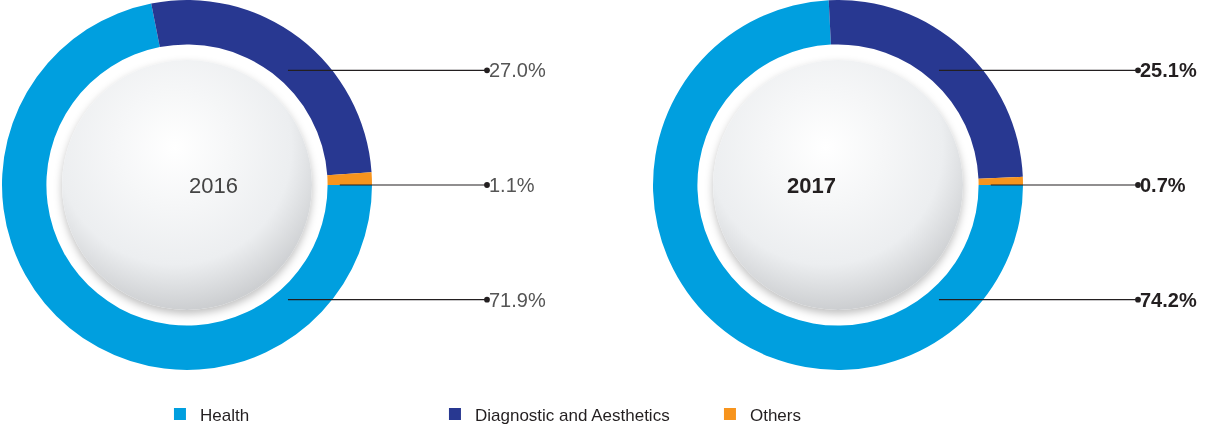 The width and height of the screenshot is (1218, 434). I want to click on slice-label: 2016, so click(213, 185).